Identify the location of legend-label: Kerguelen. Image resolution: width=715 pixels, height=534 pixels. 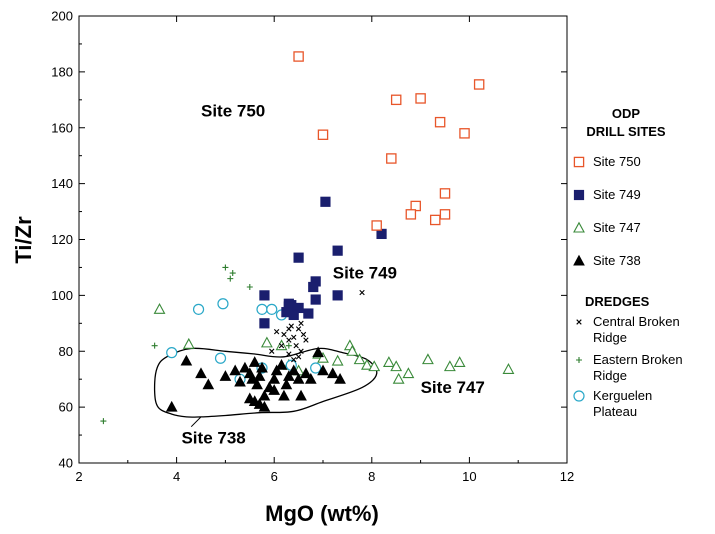
(622, 395).